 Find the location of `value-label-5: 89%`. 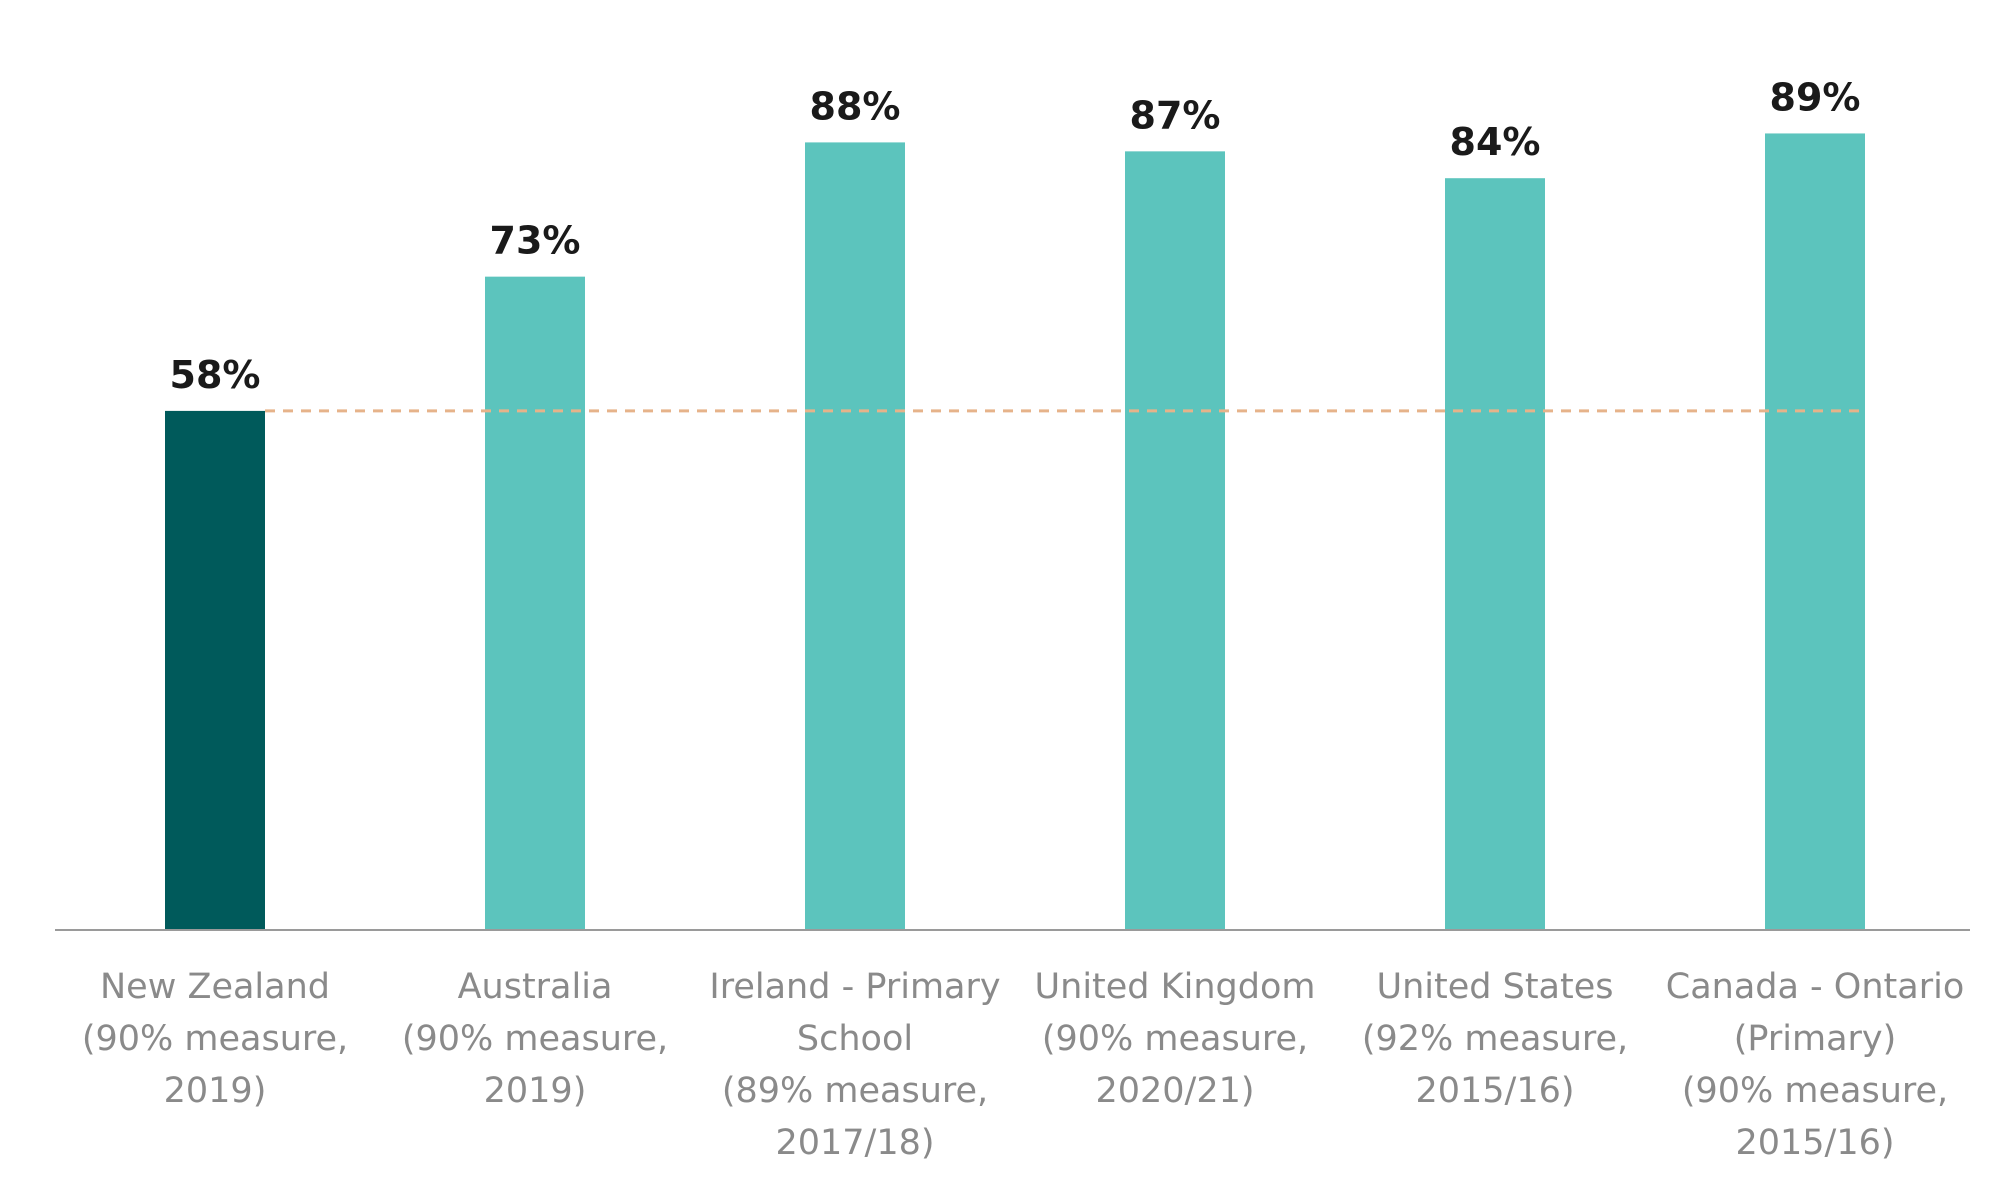

value-label-5: 89% is located at coordinates (1815, 97).